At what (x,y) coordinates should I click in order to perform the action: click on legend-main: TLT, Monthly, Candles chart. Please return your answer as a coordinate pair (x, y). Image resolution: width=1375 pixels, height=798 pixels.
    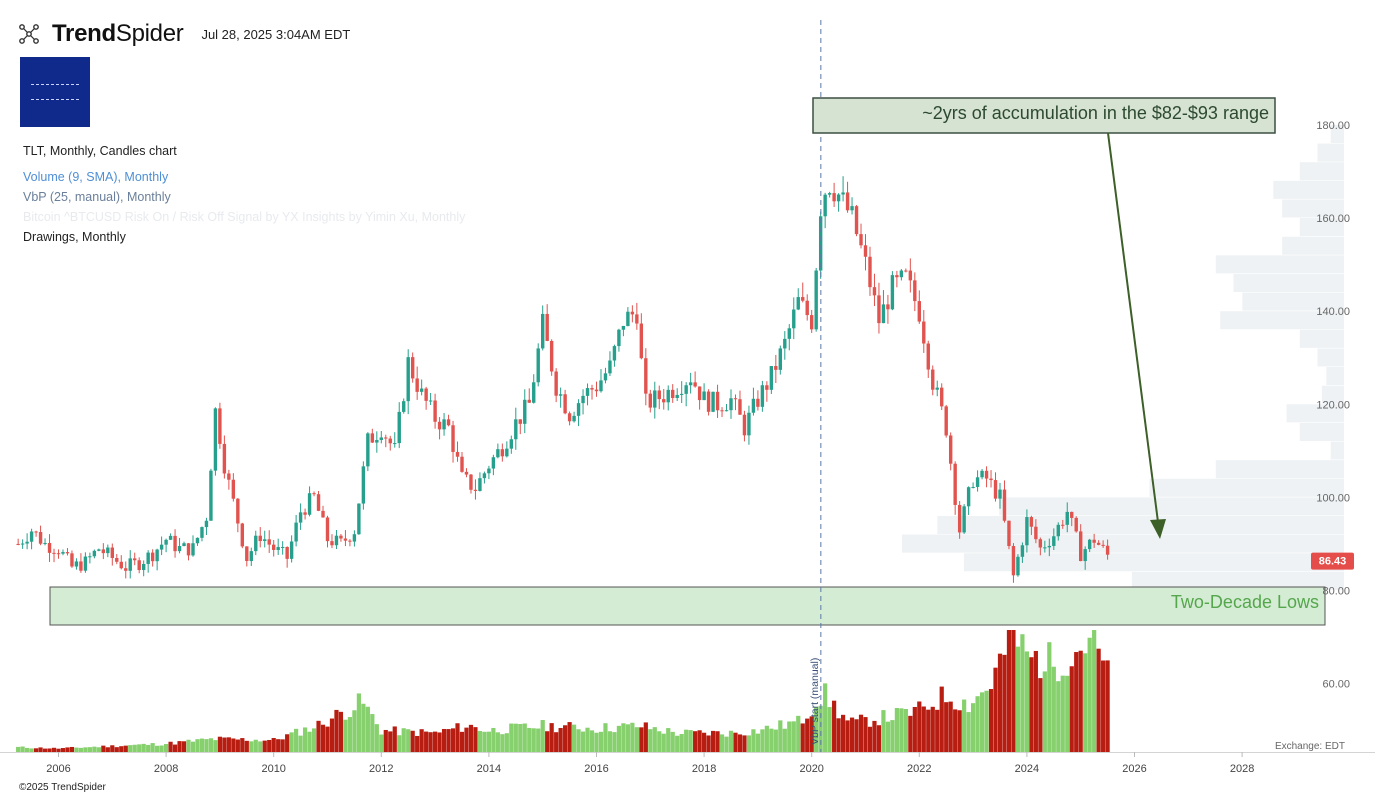
    Looking at the image, I should click on (100, 151).